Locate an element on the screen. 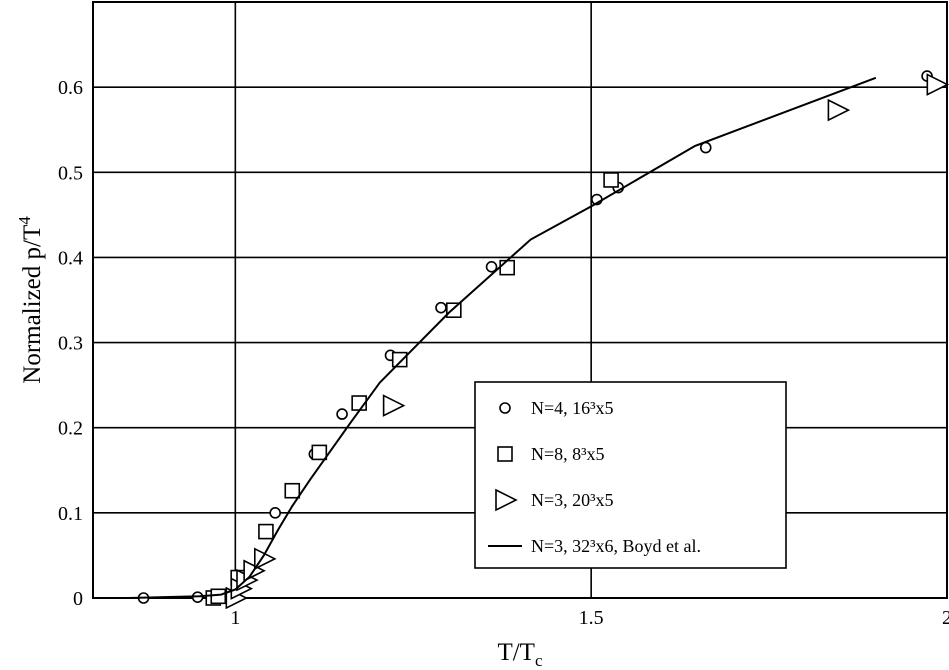 This screenshot has height=670, width=949. y-tick-label: 0 is located at coordinates (78, 599).